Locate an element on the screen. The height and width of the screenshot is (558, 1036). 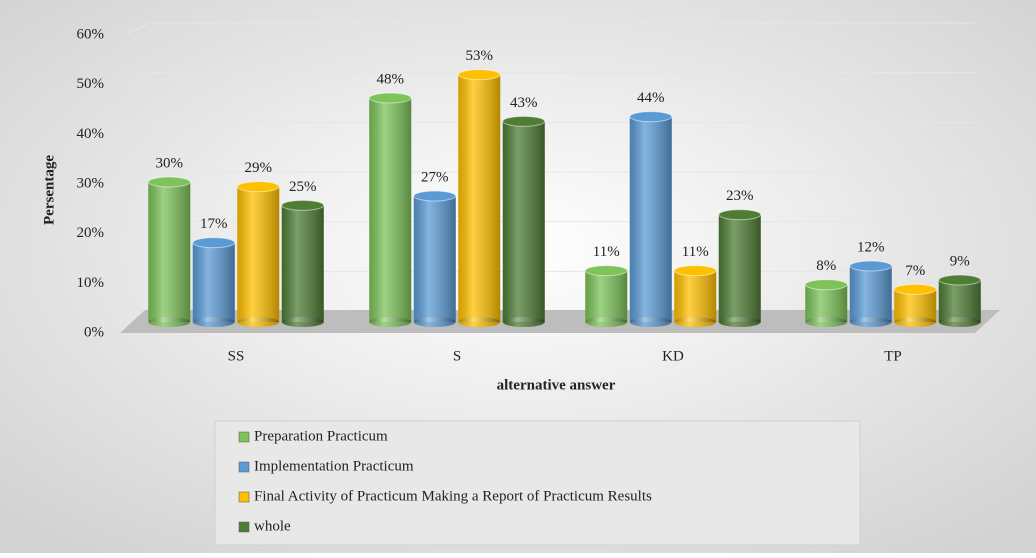
x-tick-label: SS is located at coordinates (236, 356).